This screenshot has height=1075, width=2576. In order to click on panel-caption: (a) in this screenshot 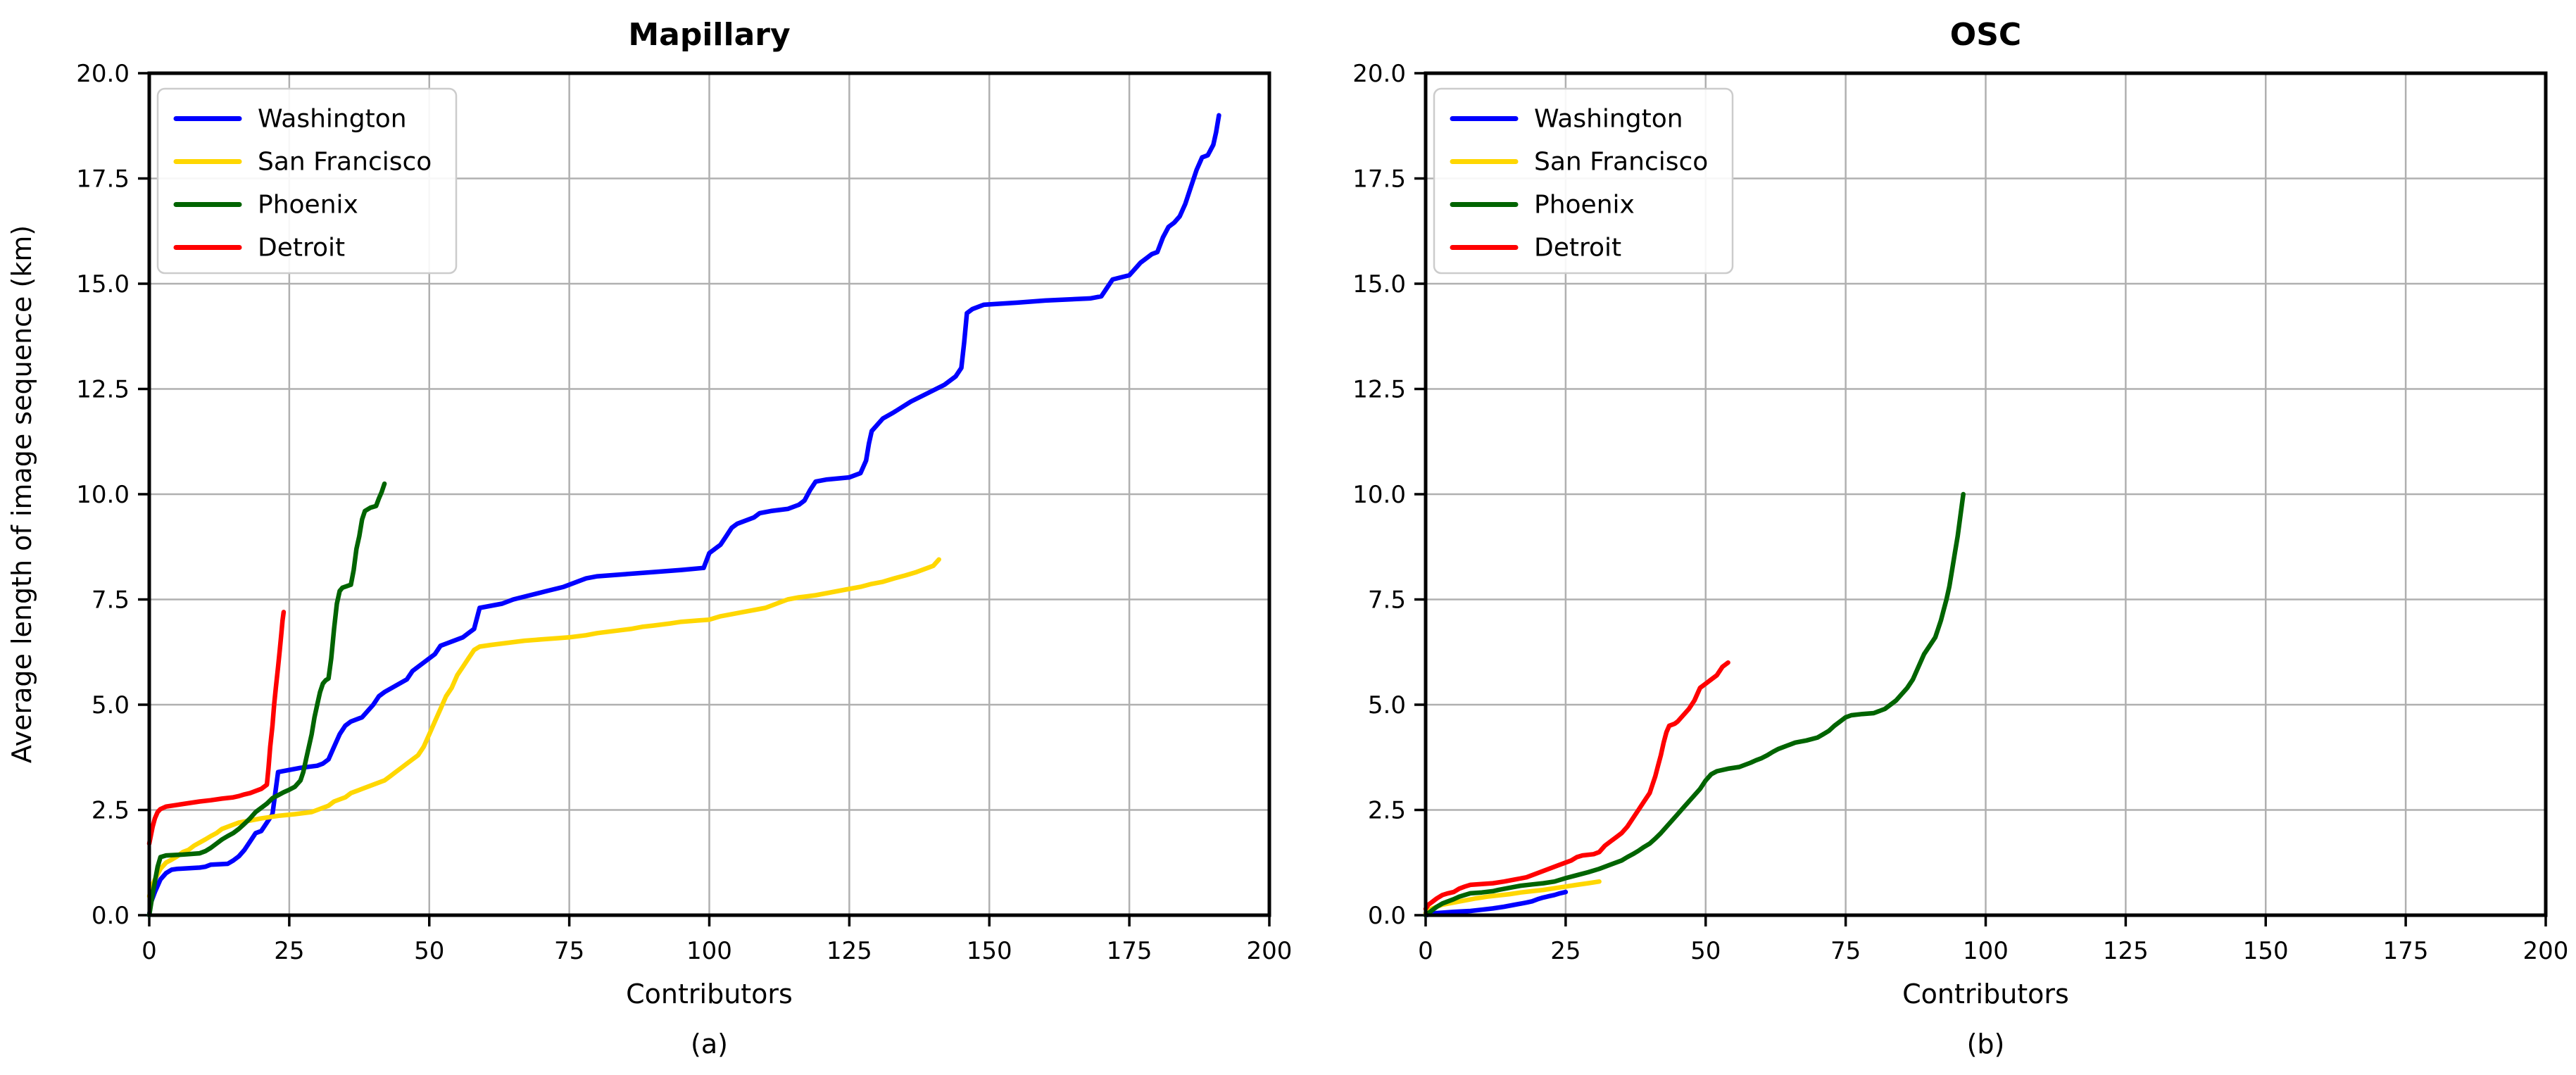, I will do `click(710, 1044)`.